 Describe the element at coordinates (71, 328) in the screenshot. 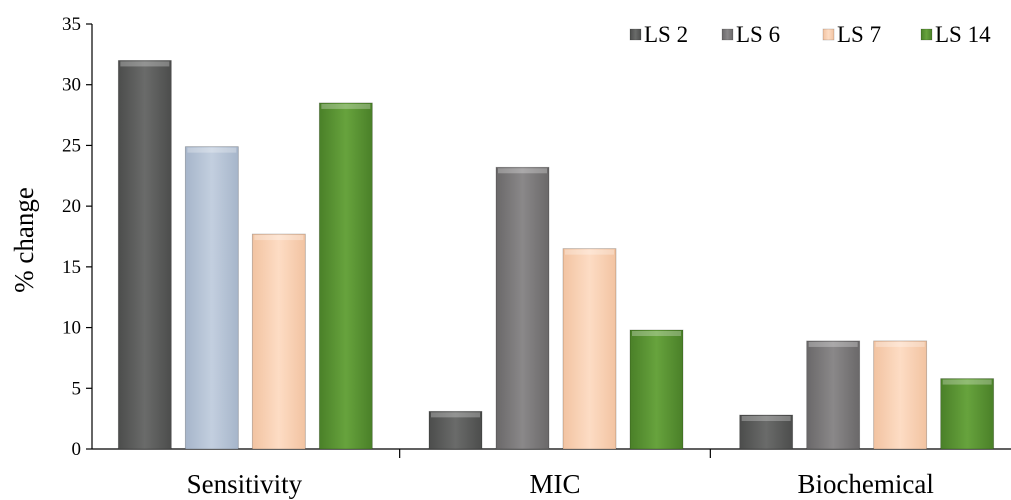

I see `y-tick-label: 10` at that location.